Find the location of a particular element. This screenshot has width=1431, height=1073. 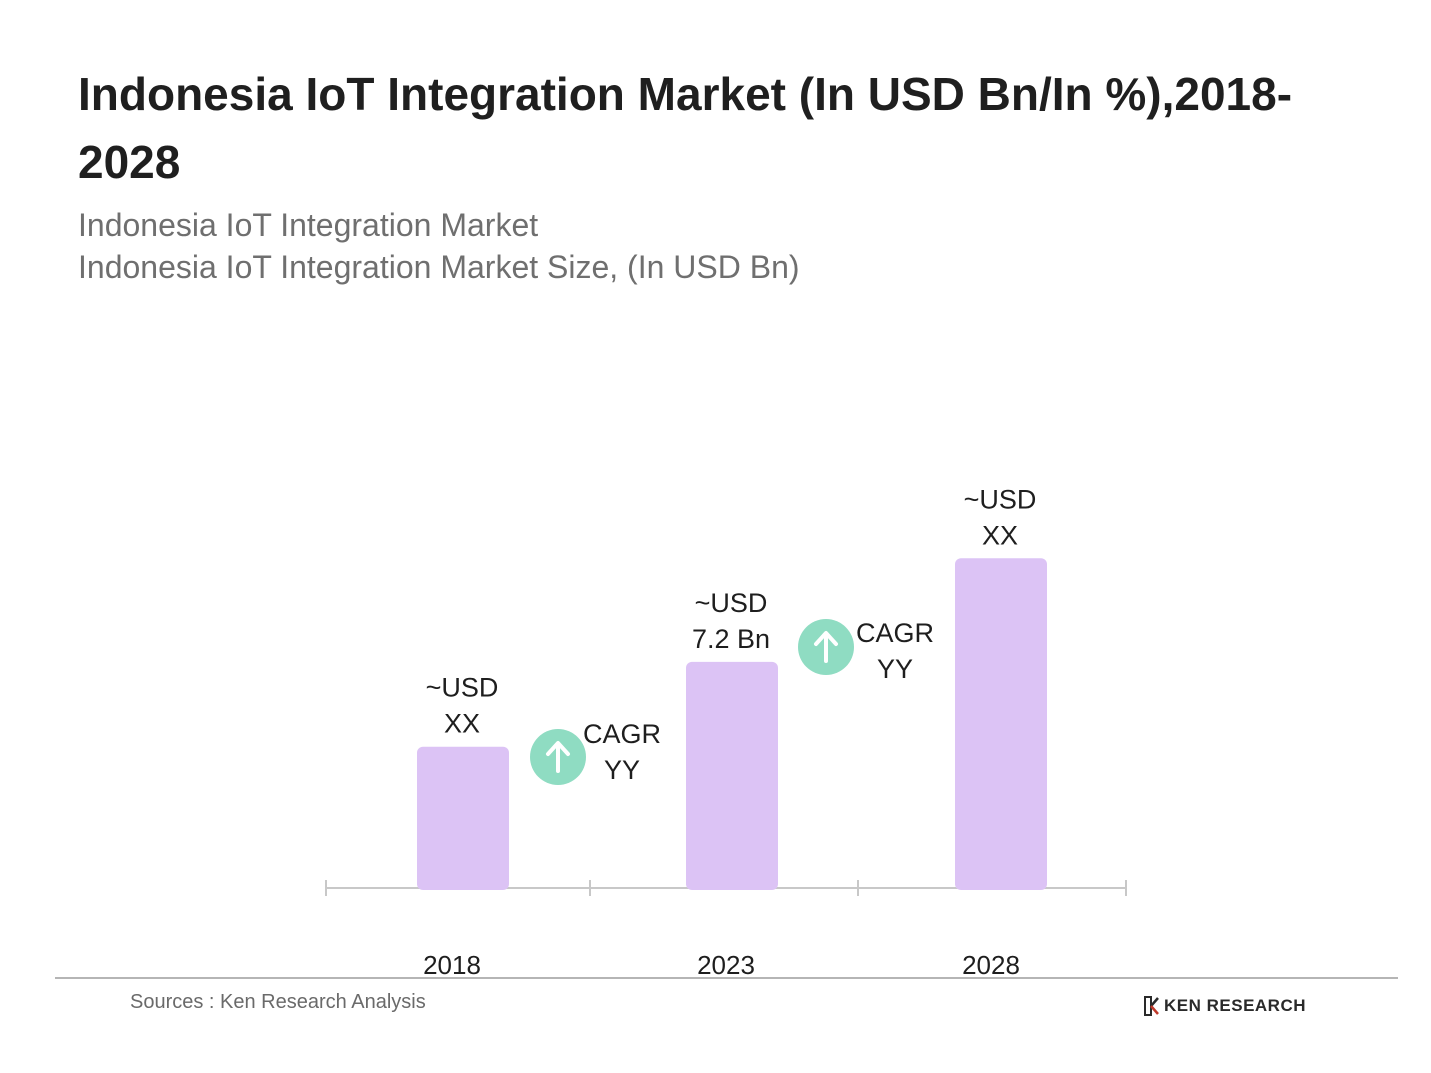

source-note: Sources : Ken Research Analysis is located at coordinates (278, 1002).